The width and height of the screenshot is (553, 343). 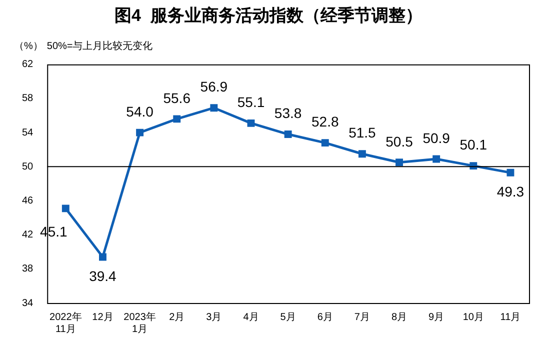 I want to click on x-tick-label: 3月, so click(x=214, y=317).